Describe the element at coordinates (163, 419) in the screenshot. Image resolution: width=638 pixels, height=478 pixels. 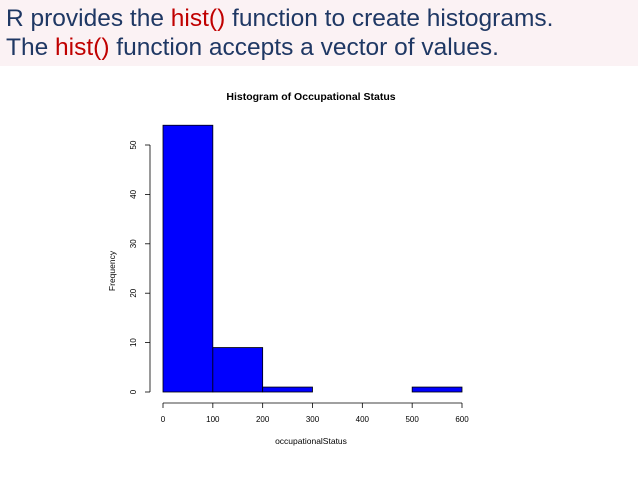
I see `x-tick-label-0: 0` at that location.